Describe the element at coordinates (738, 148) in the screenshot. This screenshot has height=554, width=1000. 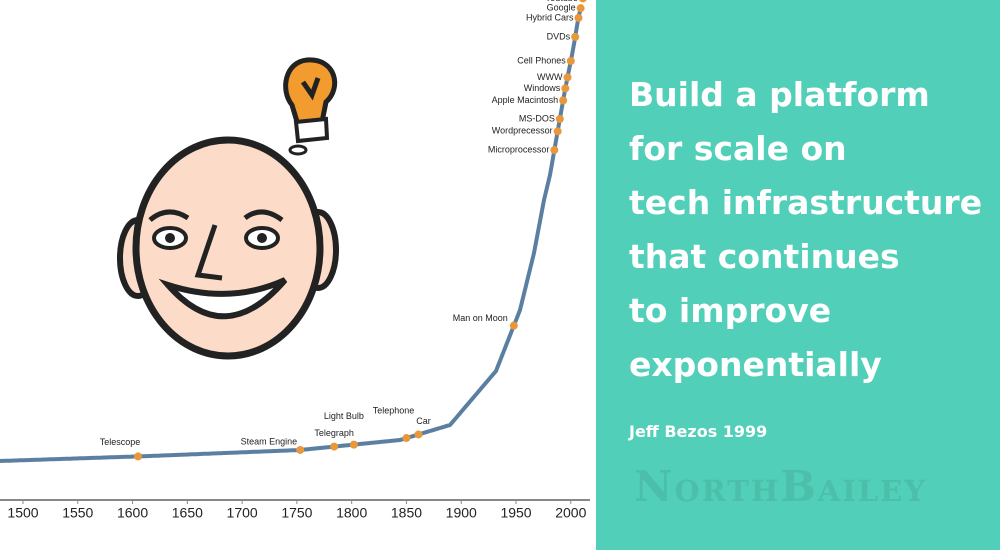
I see `quote-line: for scale on` at that location.